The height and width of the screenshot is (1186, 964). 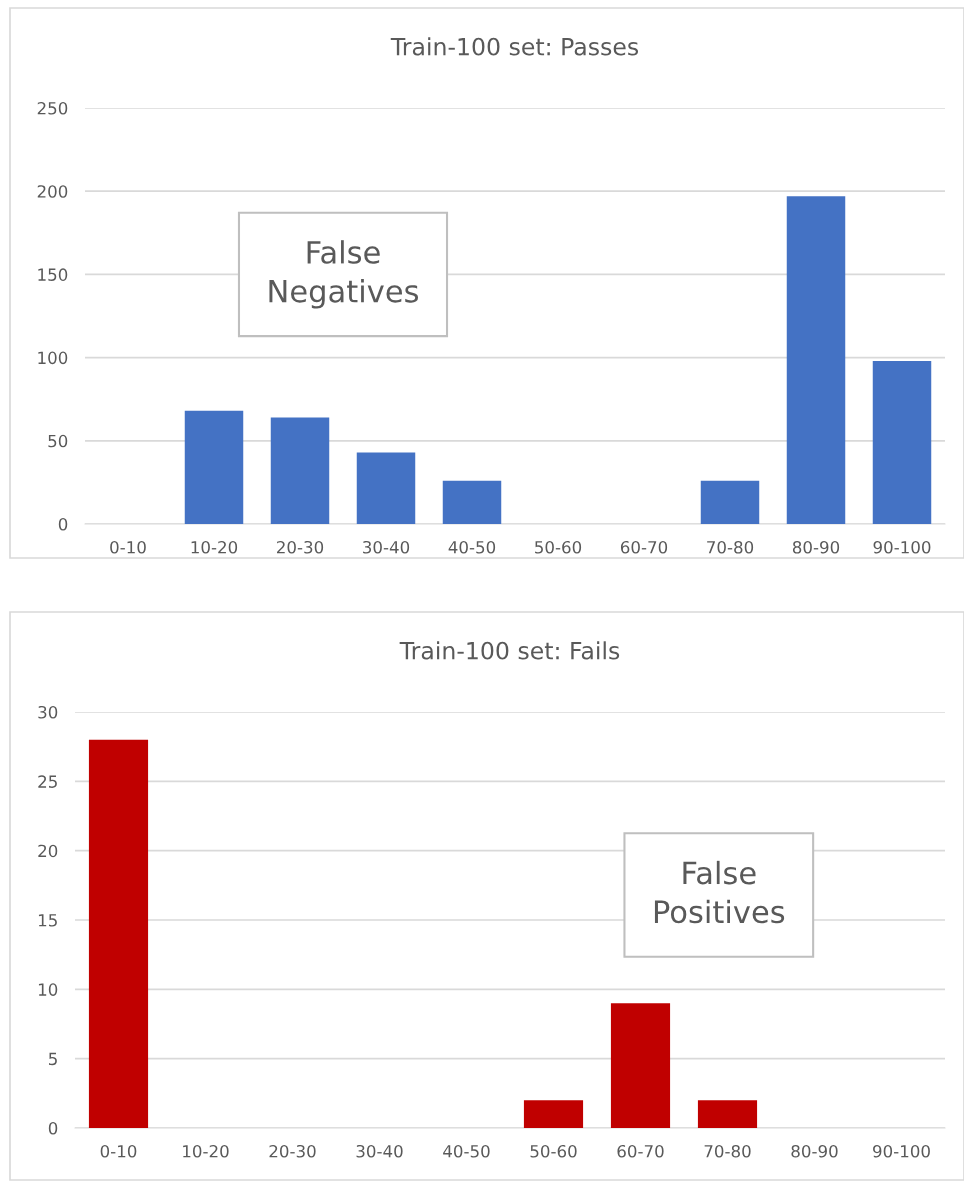 What do you see at coordinates (53, 274) in the screenshot?
I see `y-tick-label: 150` at bounding box center [53, 274].